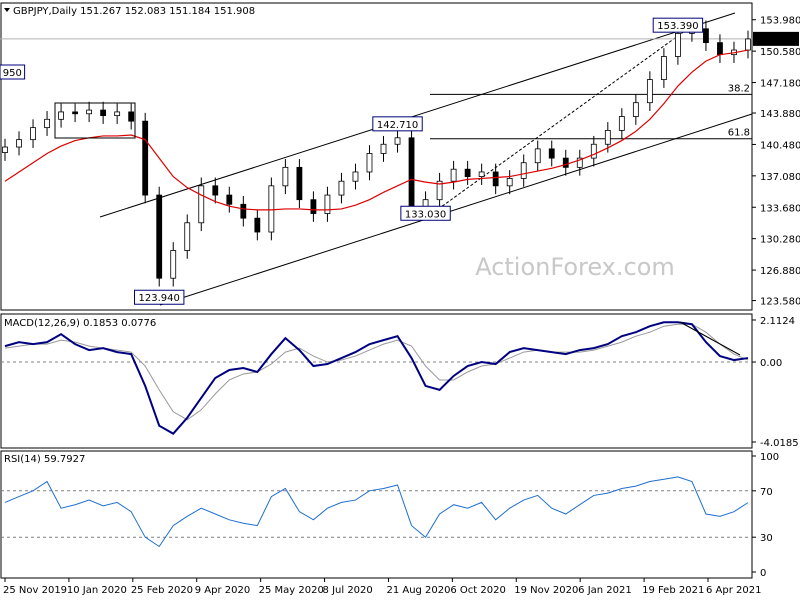 The height and width of the screenshot is (600, 800). I want to click on price-label-text: 950, so click(12, 73).